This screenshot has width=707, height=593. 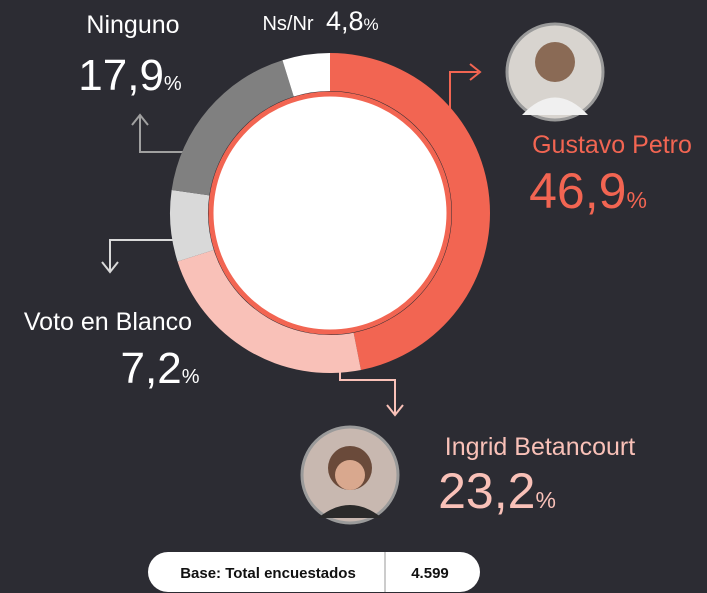 What do you see at coordinates (287, 24) in the screenshot?
I see `segment-label: Ns/Nr` at bounding box center [287, 24].